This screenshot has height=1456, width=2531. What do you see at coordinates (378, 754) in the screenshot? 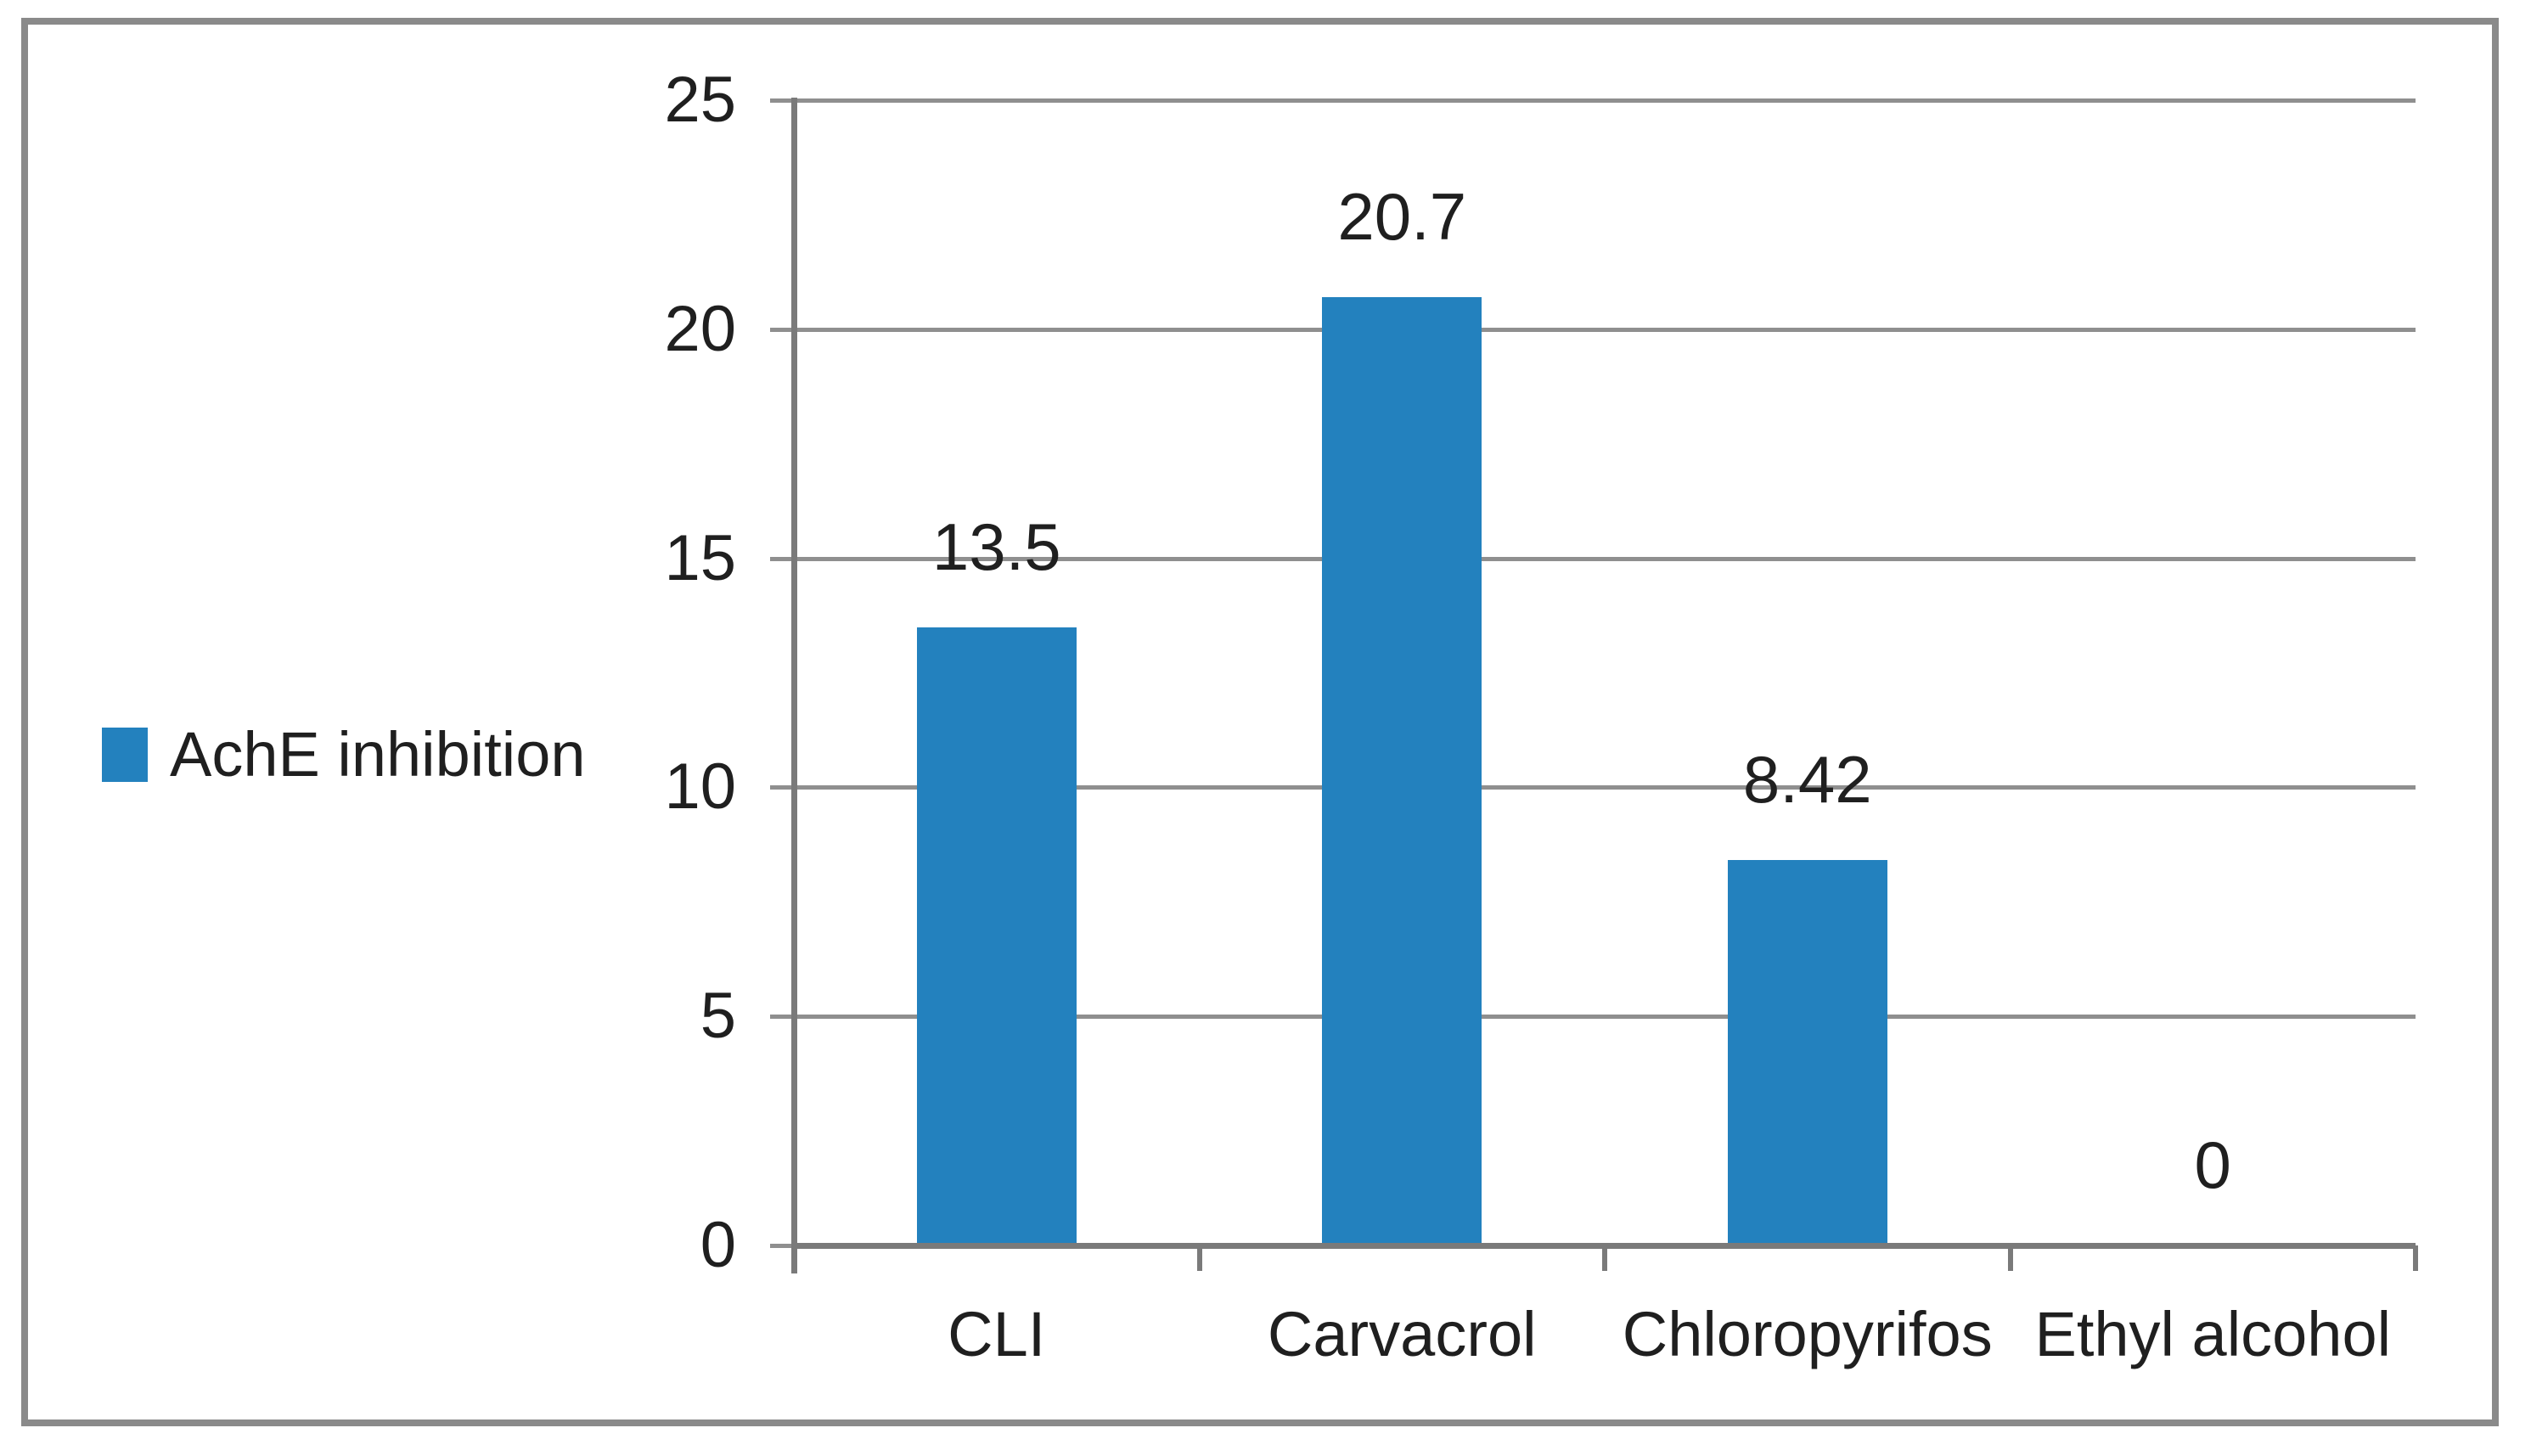
I see `legend-series-label: AchE inhibition` at bounding box center [378, 754].